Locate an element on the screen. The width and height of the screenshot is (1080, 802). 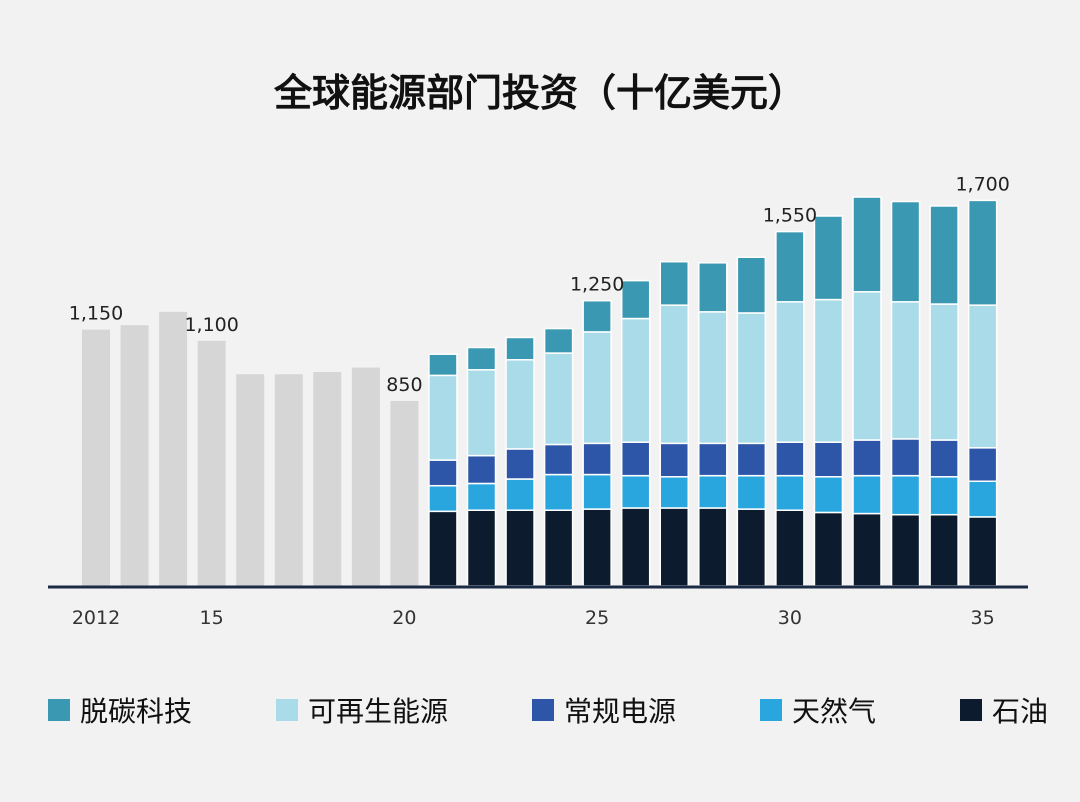
bar-decarb-2028 is located at coordinates (713, 287).